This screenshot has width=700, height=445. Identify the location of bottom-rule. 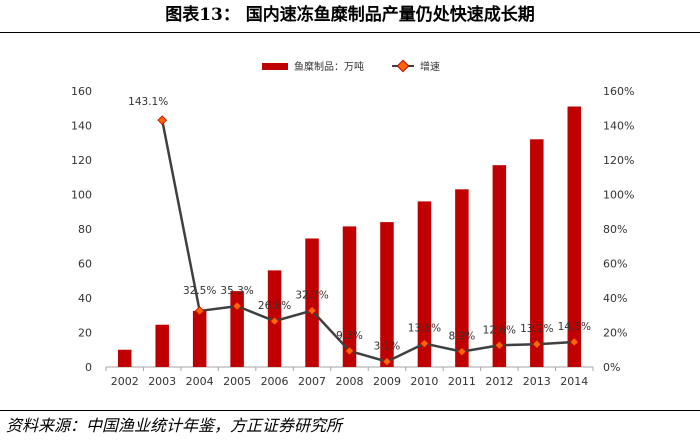
(350, 410).